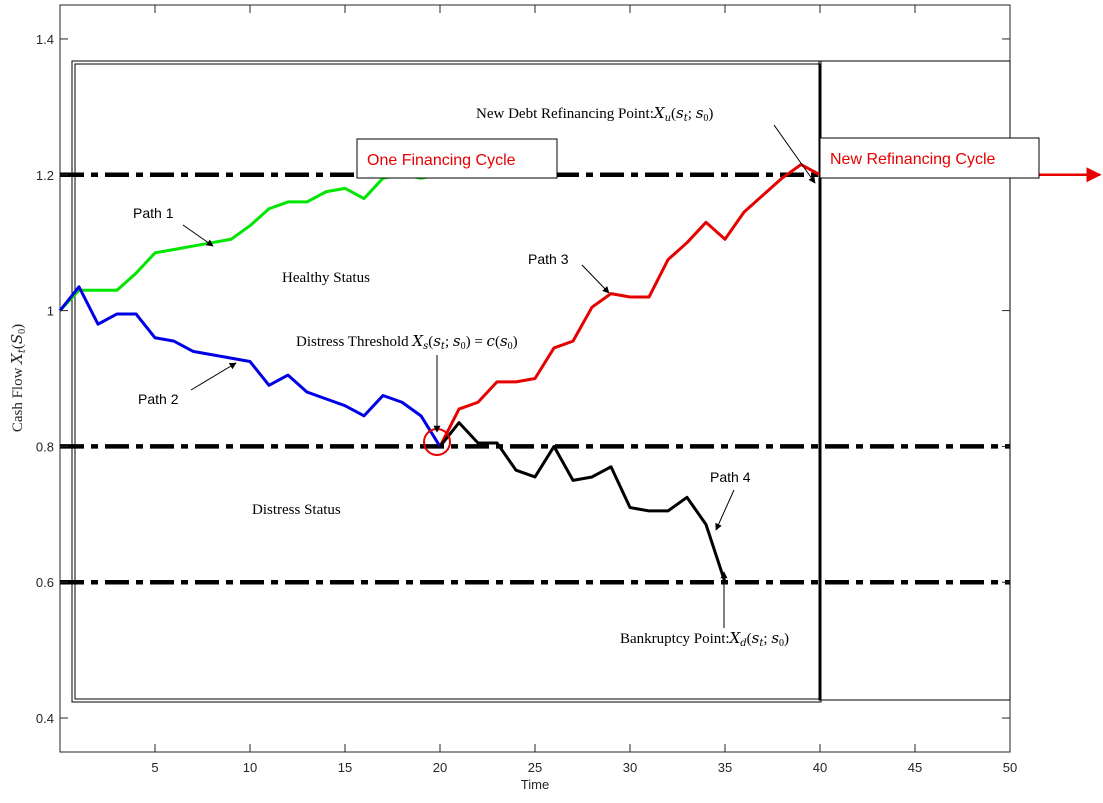 The width and height of the screenshot is (1103, 803). I want to click on path1-label: Path 1, so click(153, 213).